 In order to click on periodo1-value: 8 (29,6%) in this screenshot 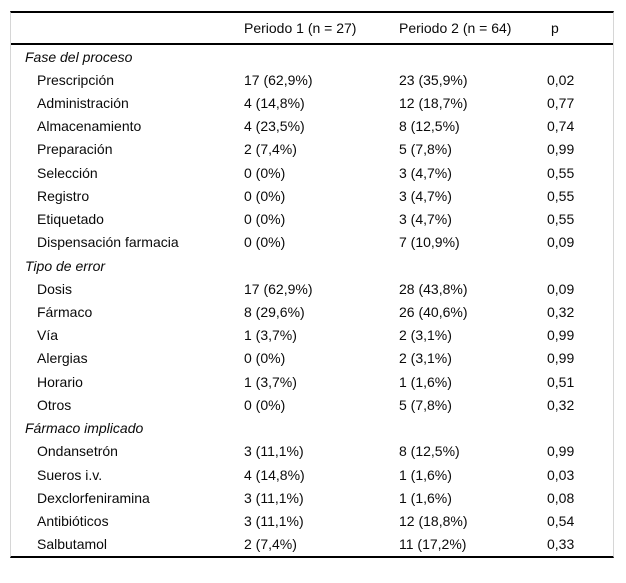, I will do `click(274, 312)`.